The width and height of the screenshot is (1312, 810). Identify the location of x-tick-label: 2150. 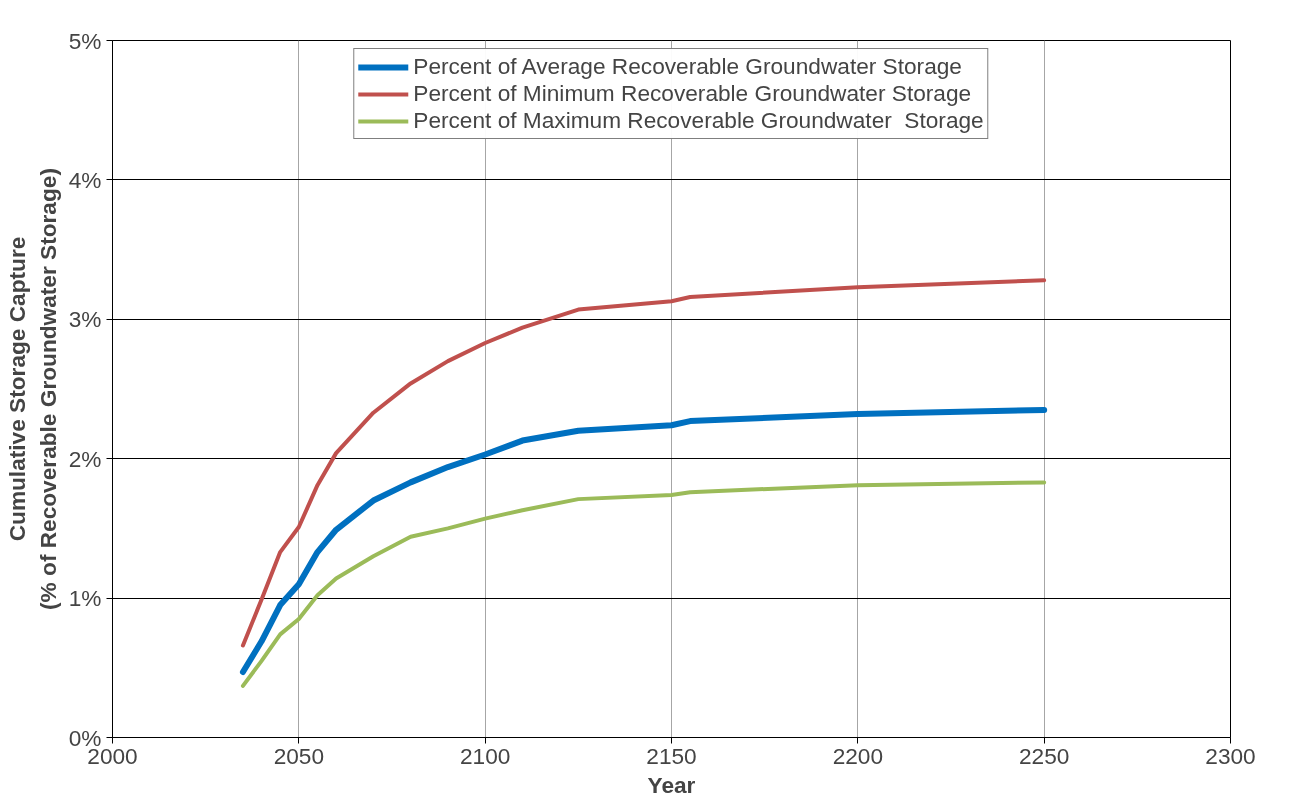
(671, 755).